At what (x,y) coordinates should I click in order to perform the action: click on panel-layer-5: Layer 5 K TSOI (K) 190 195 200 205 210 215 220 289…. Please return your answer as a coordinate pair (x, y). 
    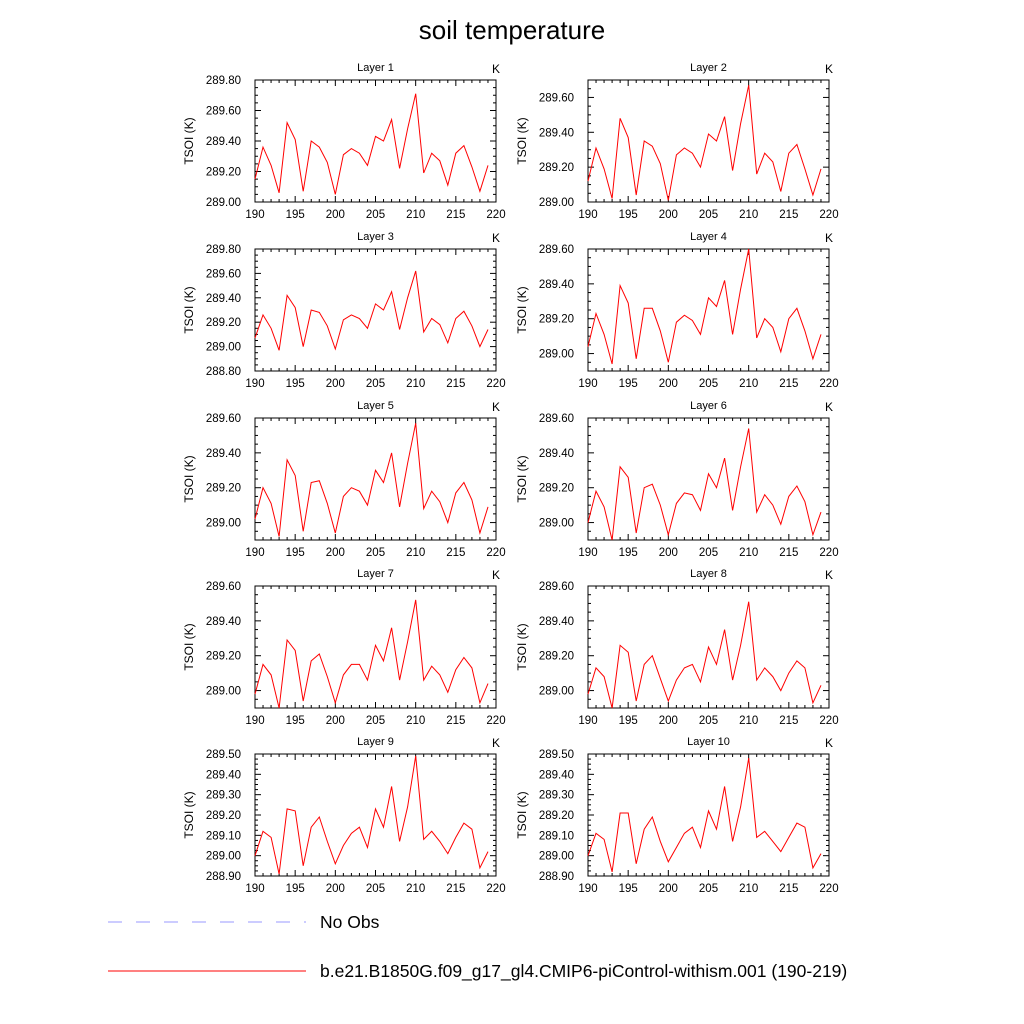
    Looking at the image, I should click on (344, 479).